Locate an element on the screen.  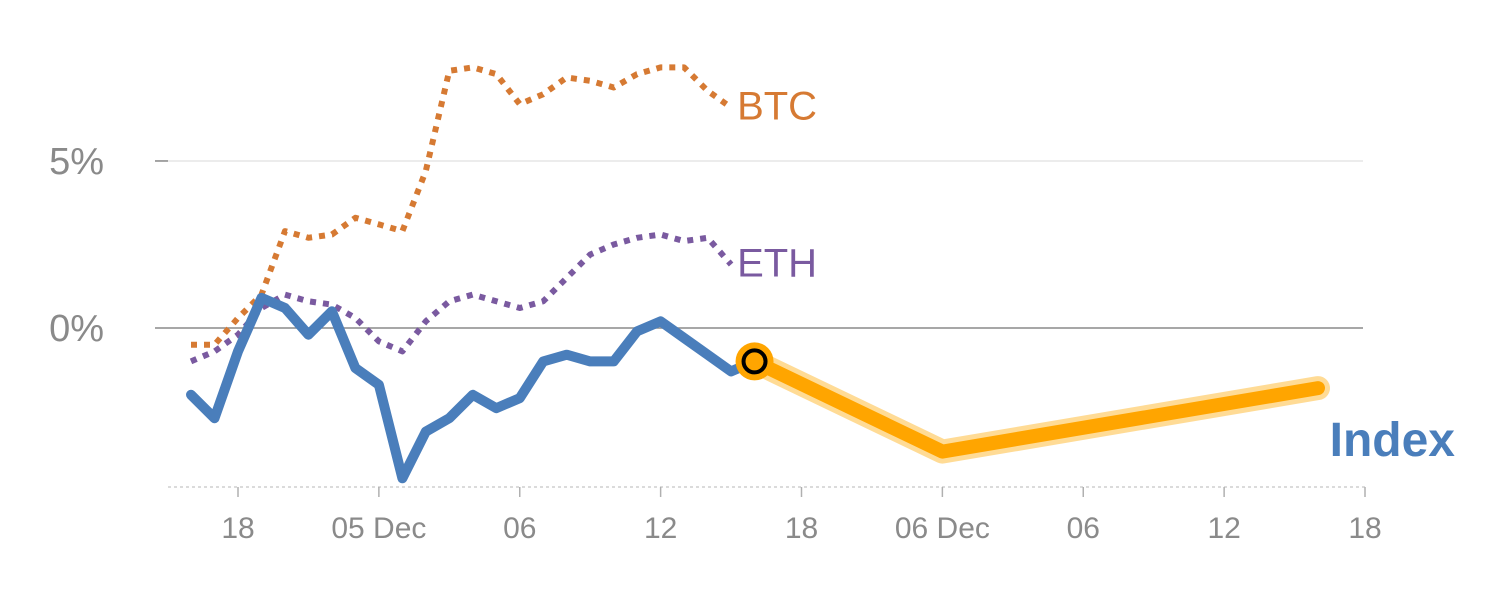
y-ticks: 5% 0% is located at coordinates (76, 245).